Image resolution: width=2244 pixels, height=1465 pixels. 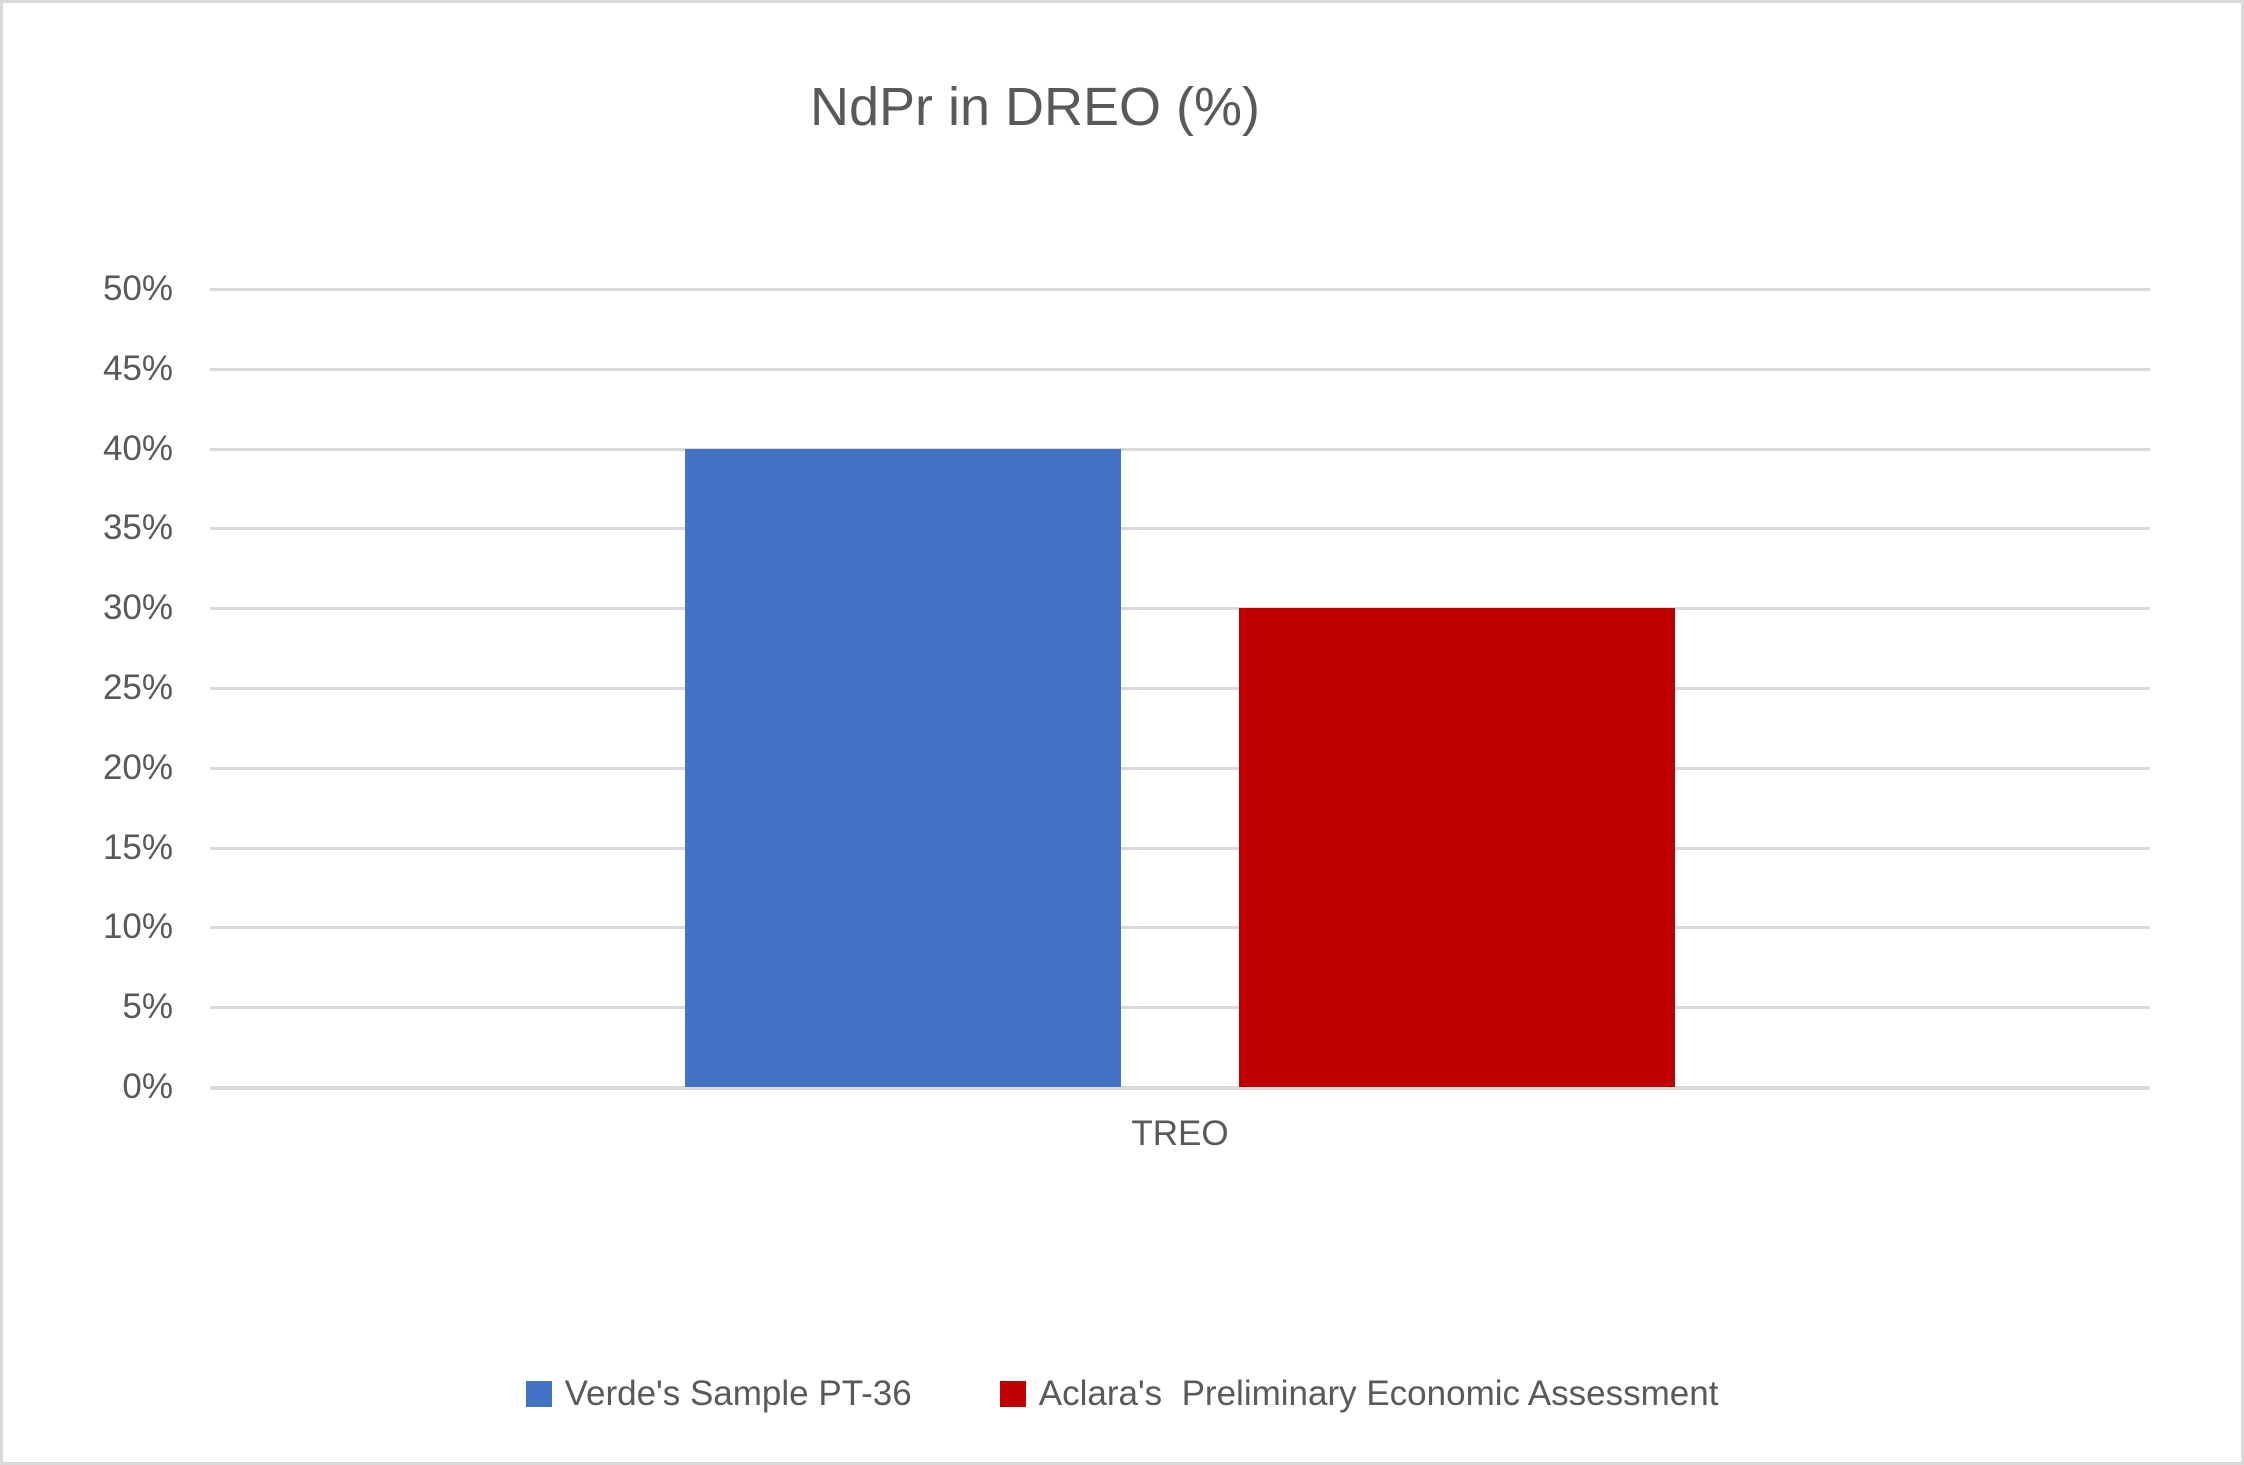 What do you see at coordinates (738, 1393) in the screenshot?
I see `legend-label: Verde's Sample PT-36` at bounding box center [738, 1393].